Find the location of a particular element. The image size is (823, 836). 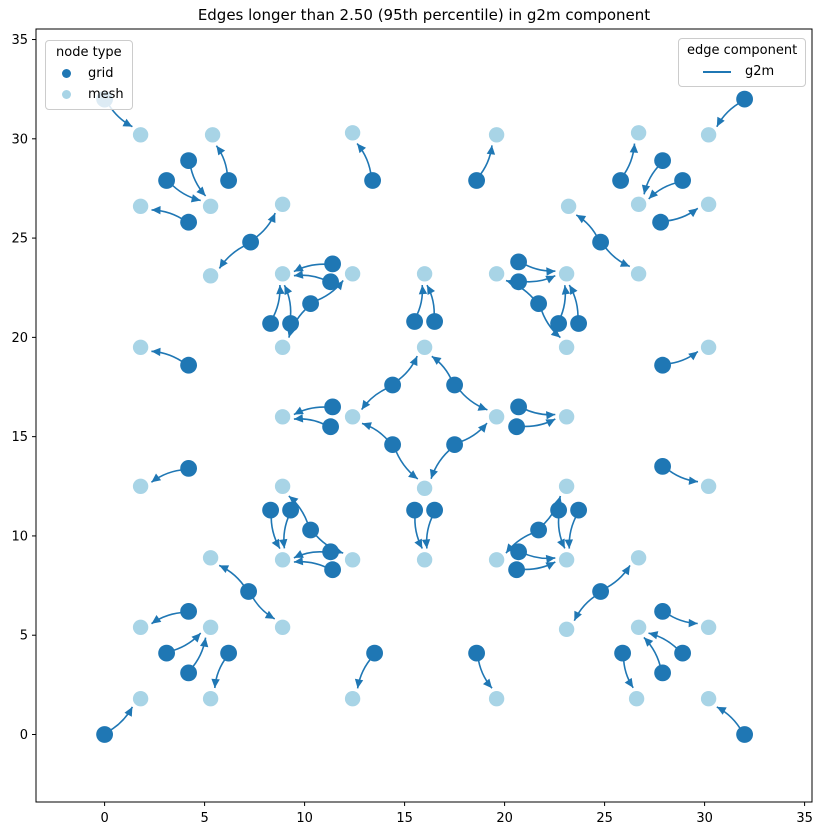

legend-item-grid: grid is located at coordinates (89, 73).